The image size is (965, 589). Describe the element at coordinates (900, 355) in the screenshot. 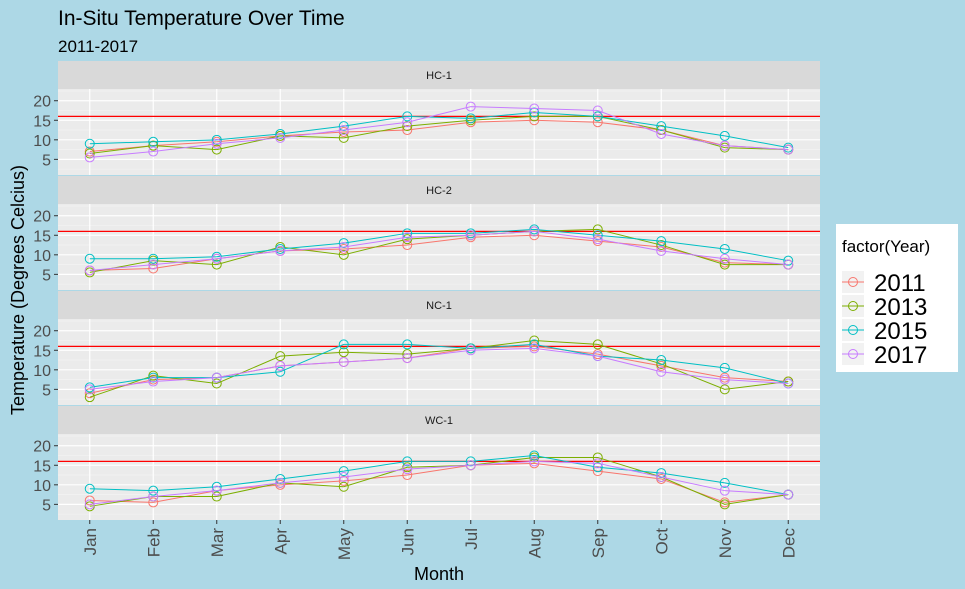

I see `legend-label-2017: 2017` at that location.